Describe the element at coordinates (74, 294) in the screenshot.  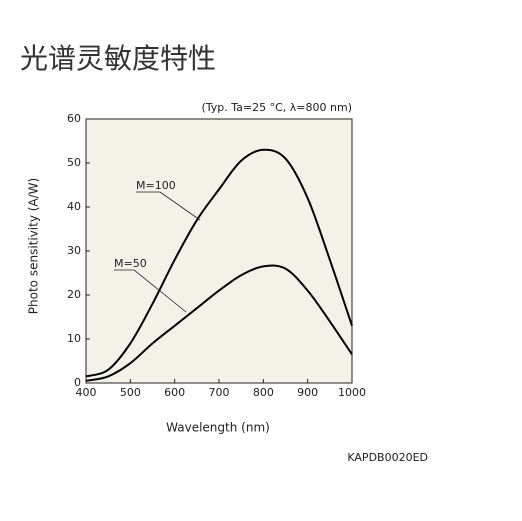
I see `y-tick-label: 20` at that location.